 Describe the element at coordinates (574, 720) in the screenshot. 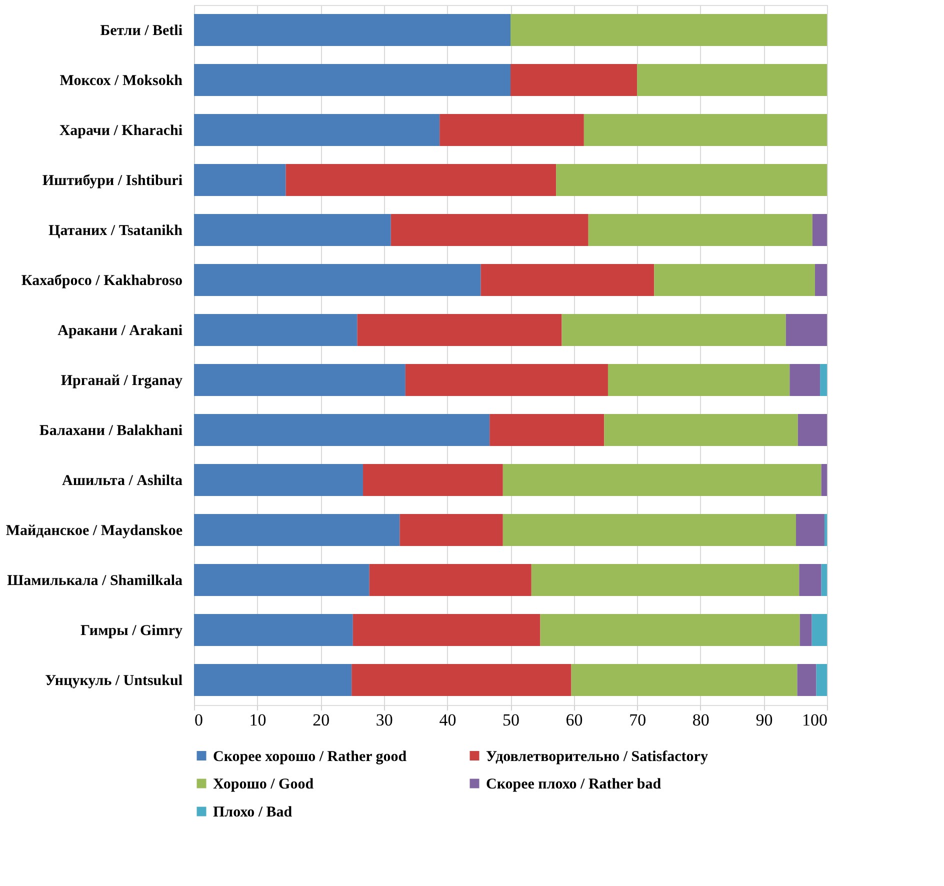

I see `x-tick-label: 60` at that location.